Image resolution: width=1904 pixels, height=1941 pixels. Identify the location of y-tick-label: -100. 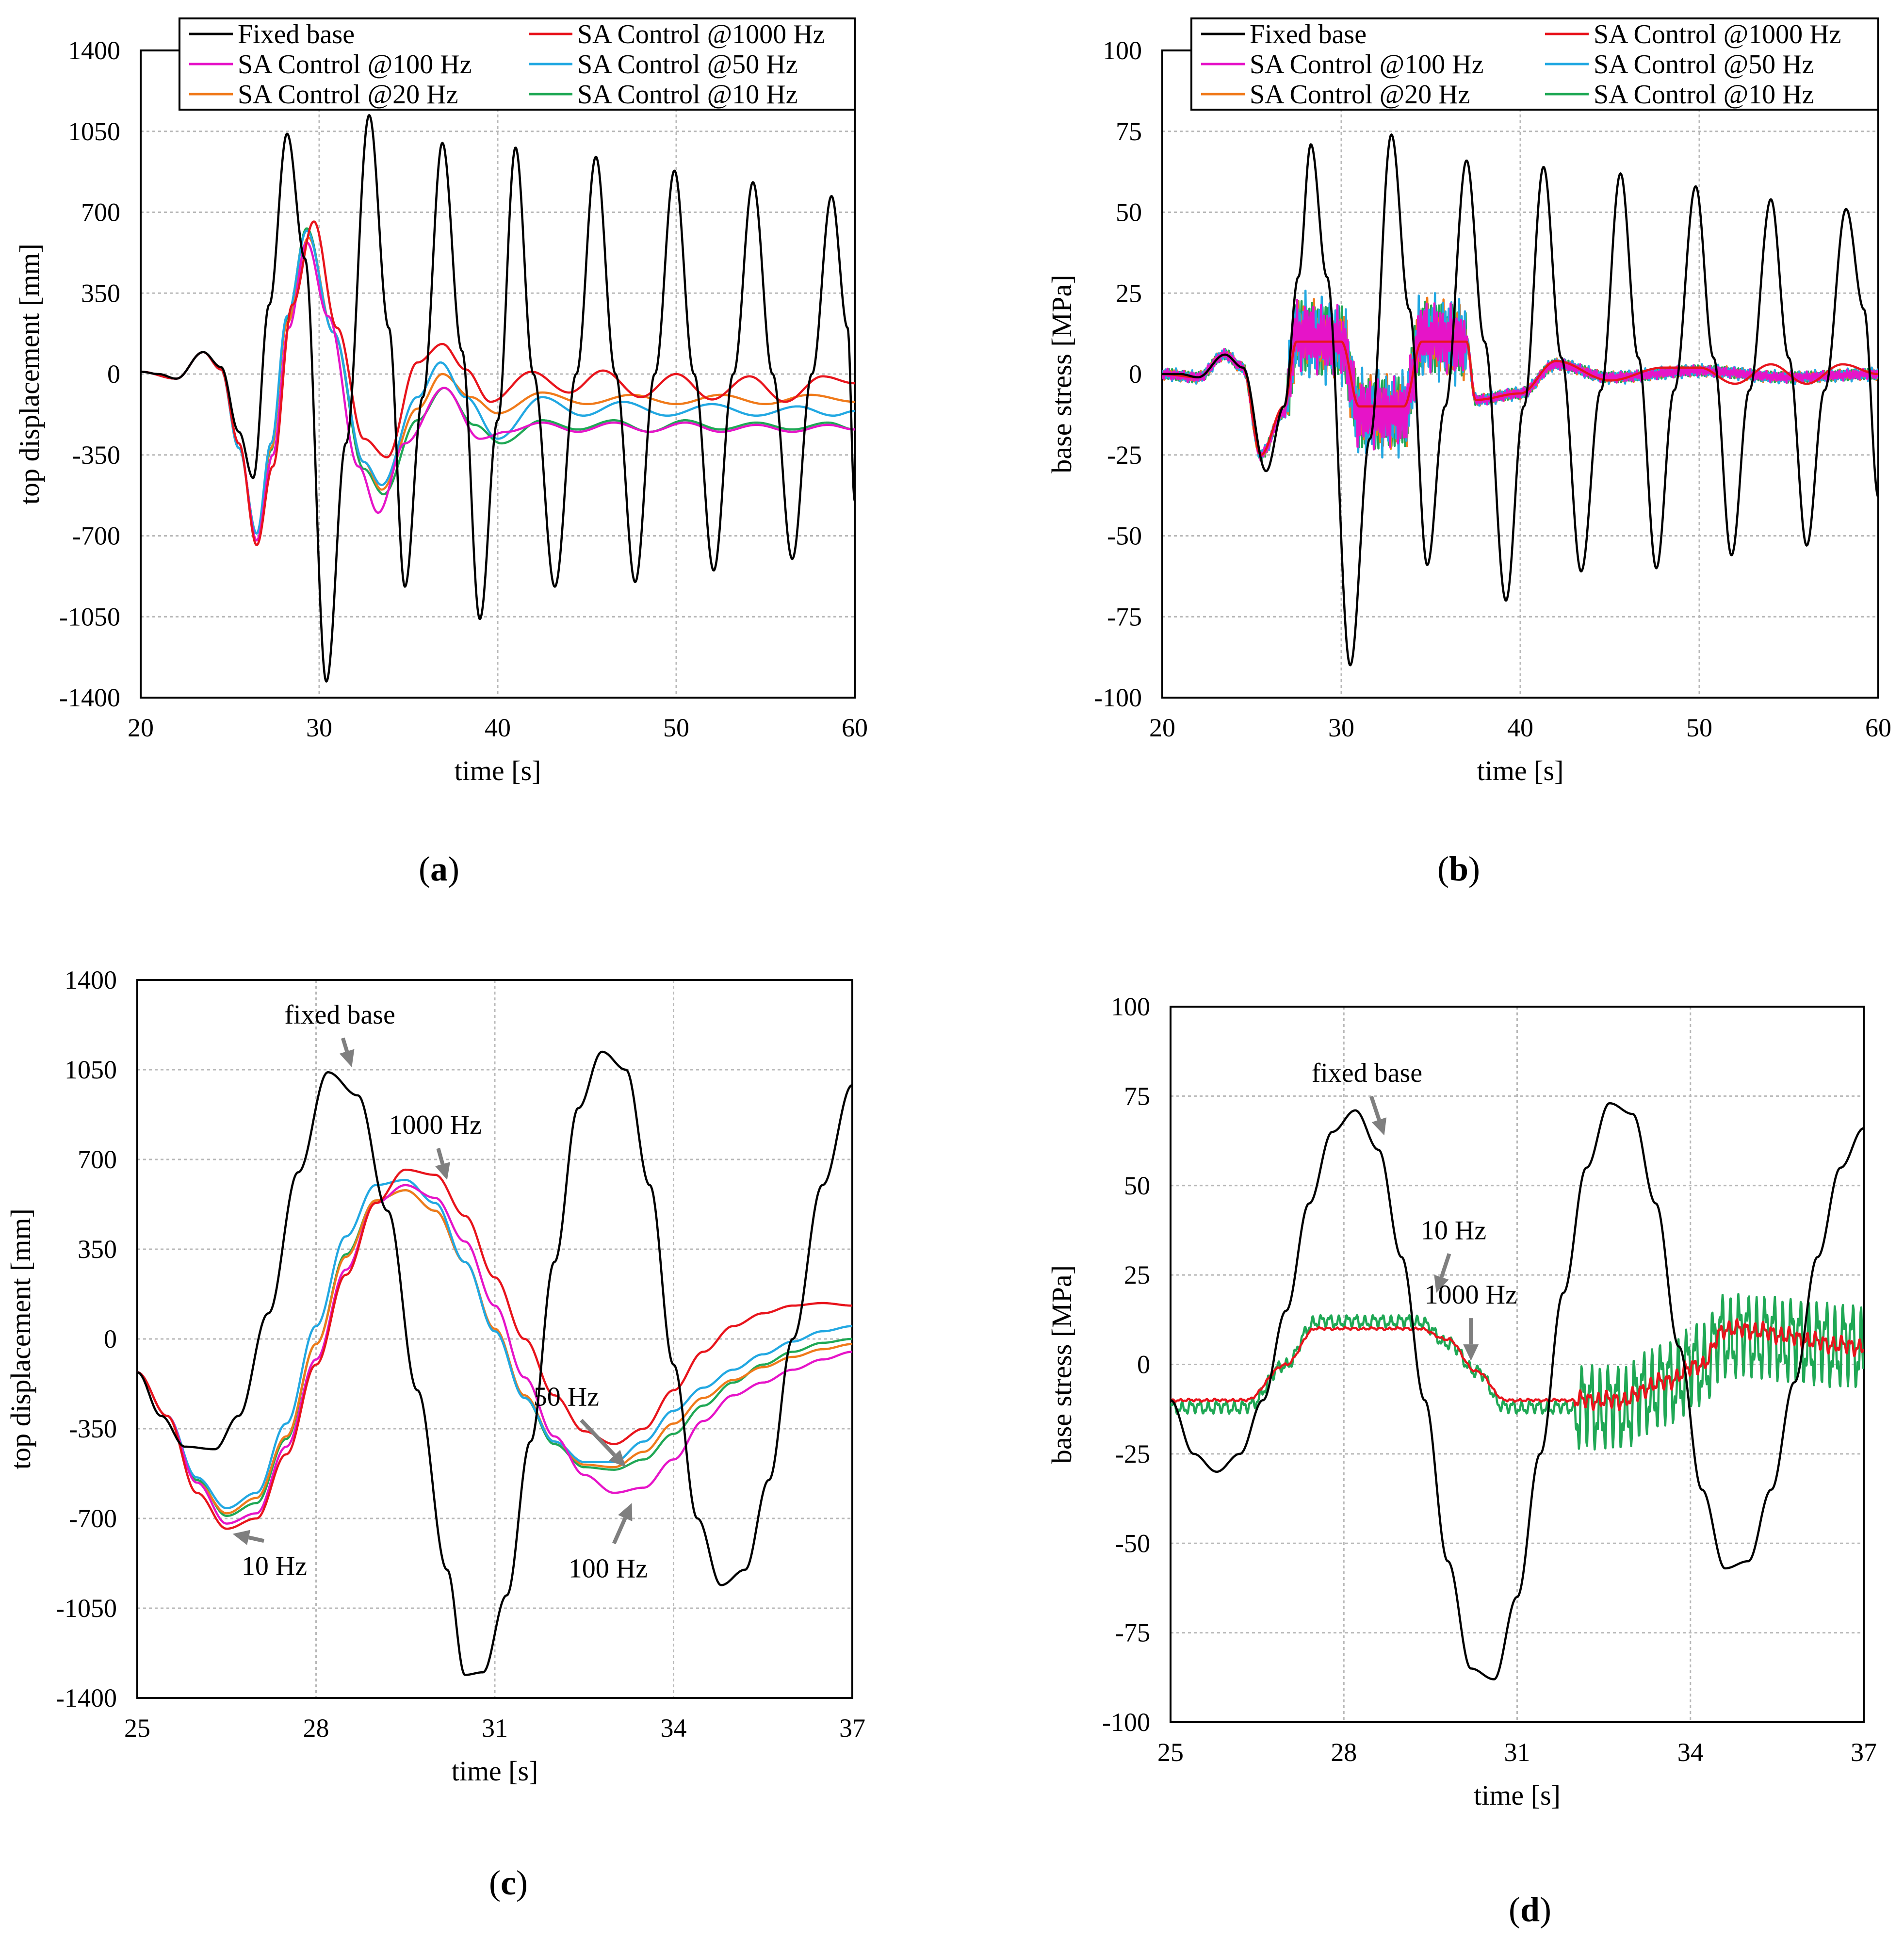
(1126, 1722).